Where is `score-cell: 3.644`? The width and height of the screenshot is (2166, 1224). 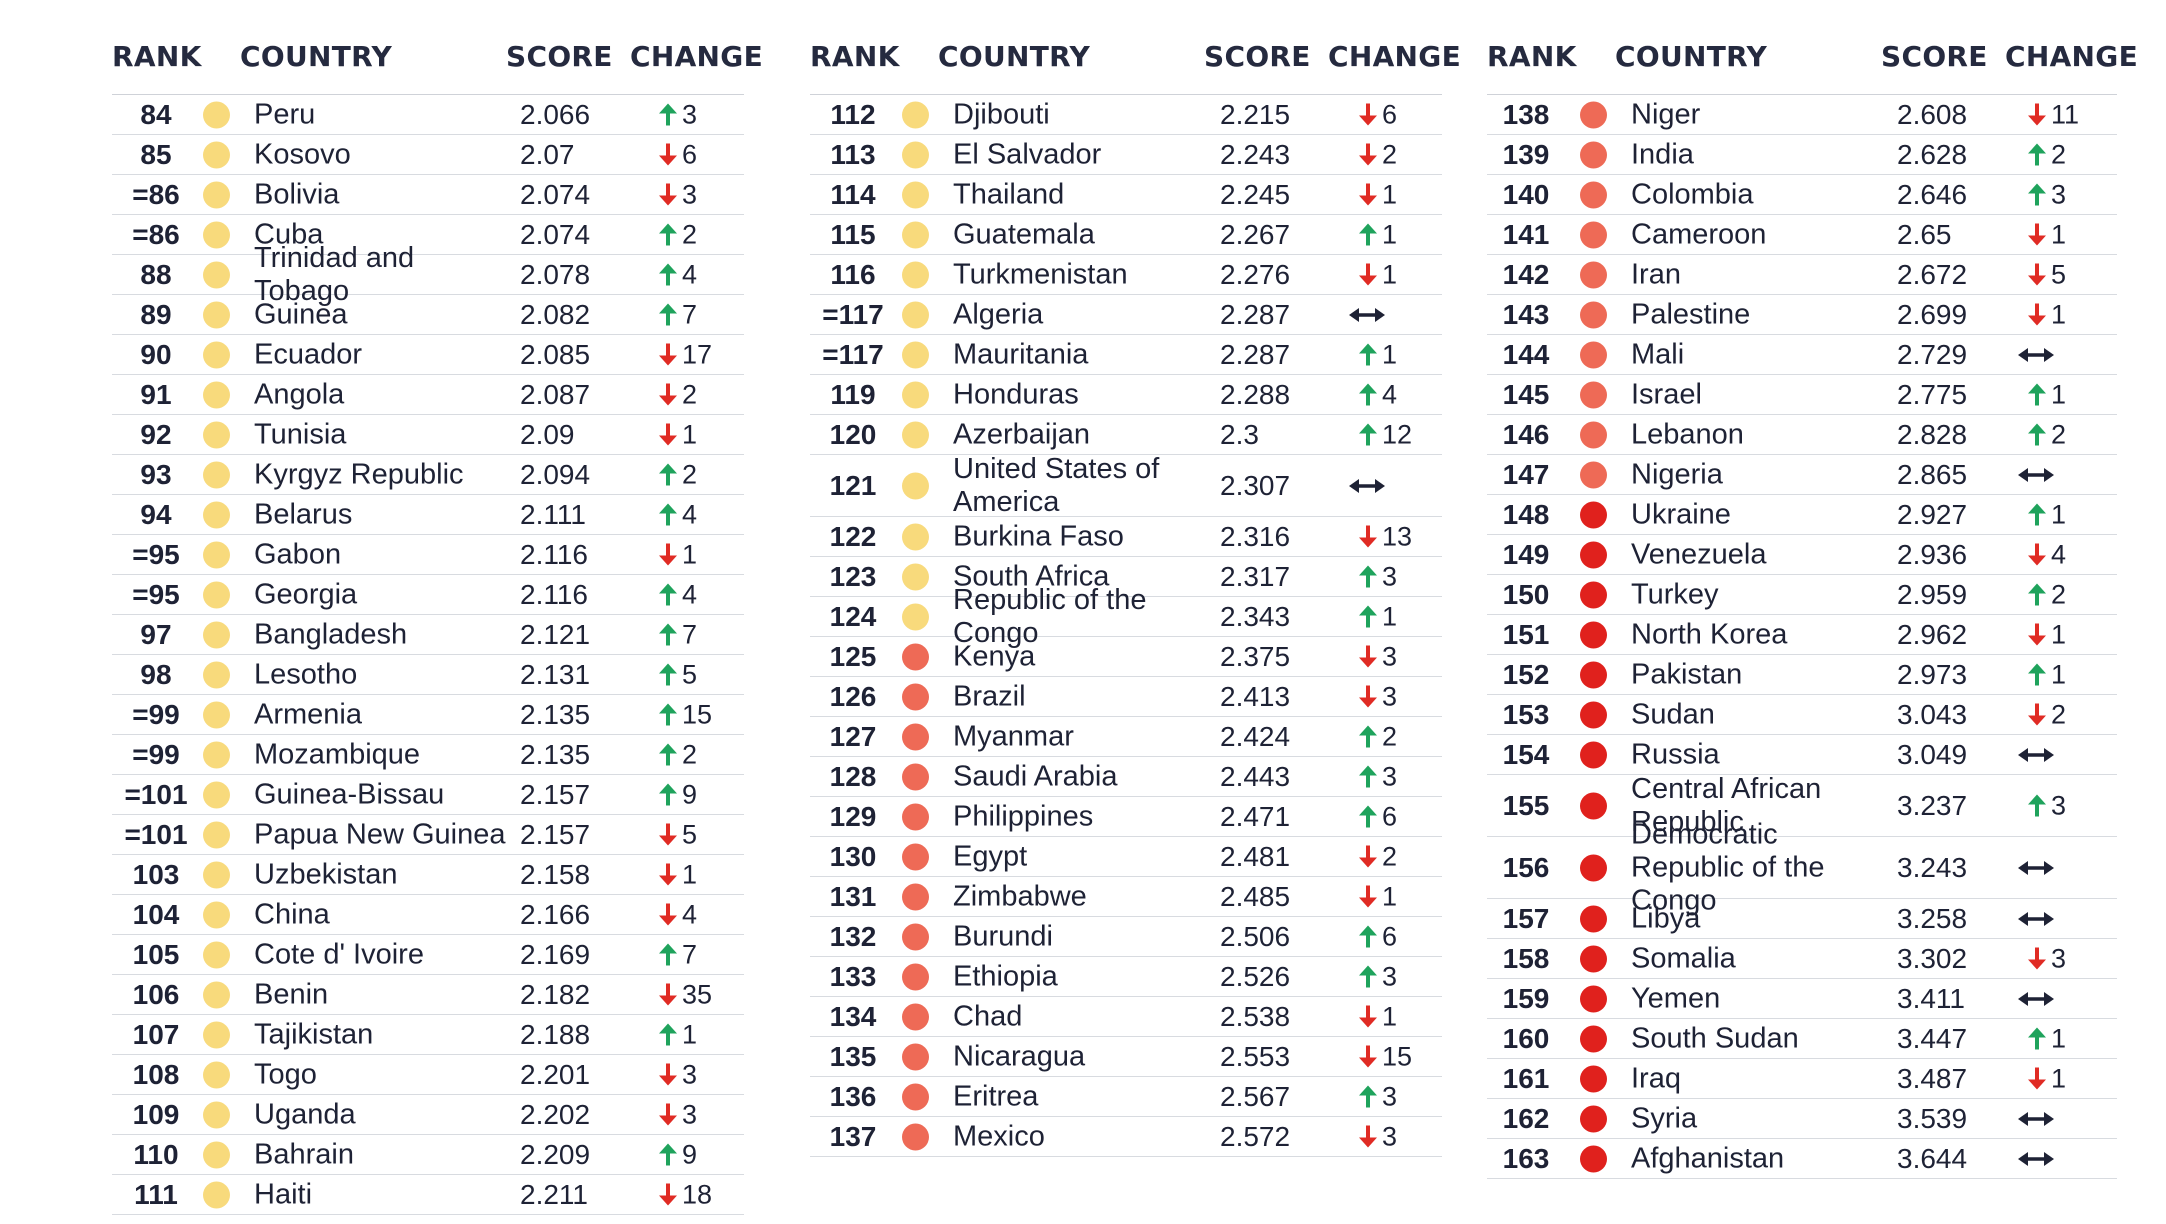 score-cell: 3.644 is located at coordinates (1932, 1158).